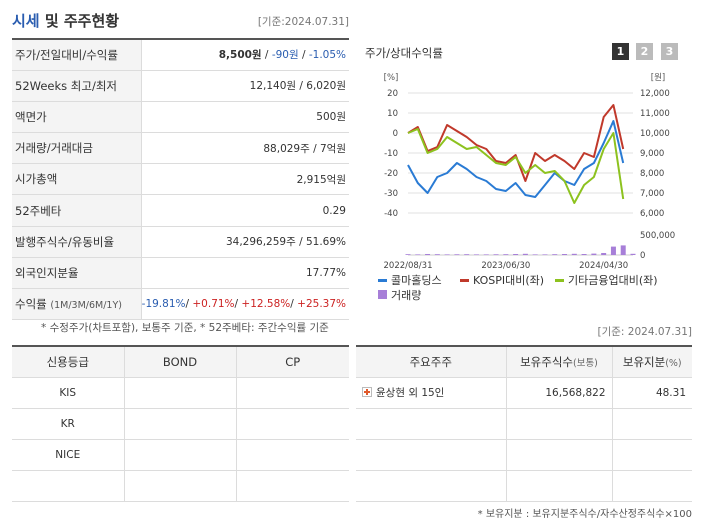  What do you see at coordinates (77, 304) in the screenshot?
I see `returns-label: 수익률 (1M/3M/6M/1Y)` at bounding box center [77, 304].